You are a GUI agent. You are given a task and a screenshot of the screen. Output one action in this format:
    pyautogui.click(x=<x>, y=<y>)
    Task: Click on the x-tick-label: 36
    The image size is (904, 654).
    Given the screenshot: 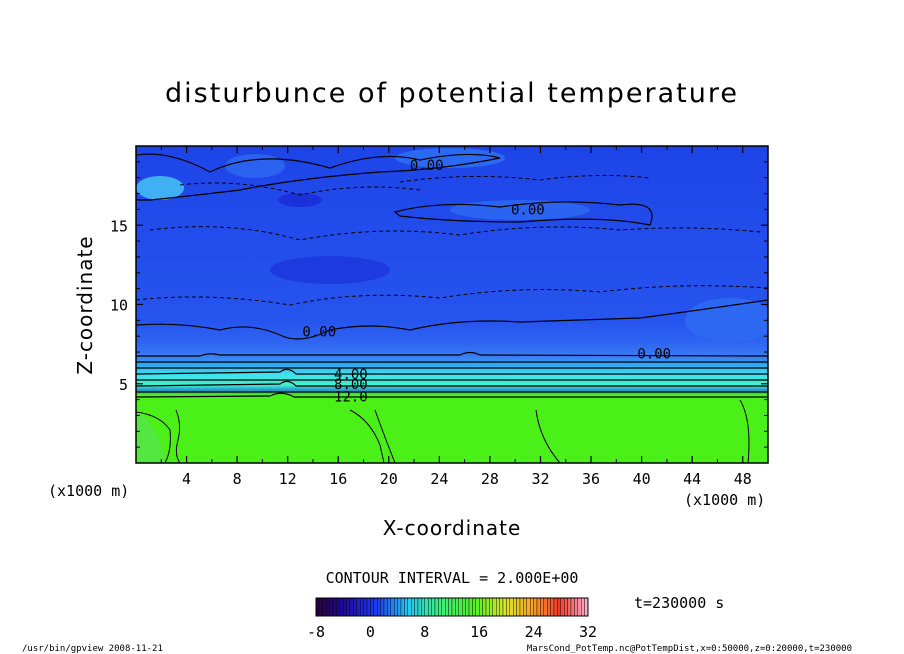 What is the action you would take?
    pyautogui.click(x=591, y=479)
    